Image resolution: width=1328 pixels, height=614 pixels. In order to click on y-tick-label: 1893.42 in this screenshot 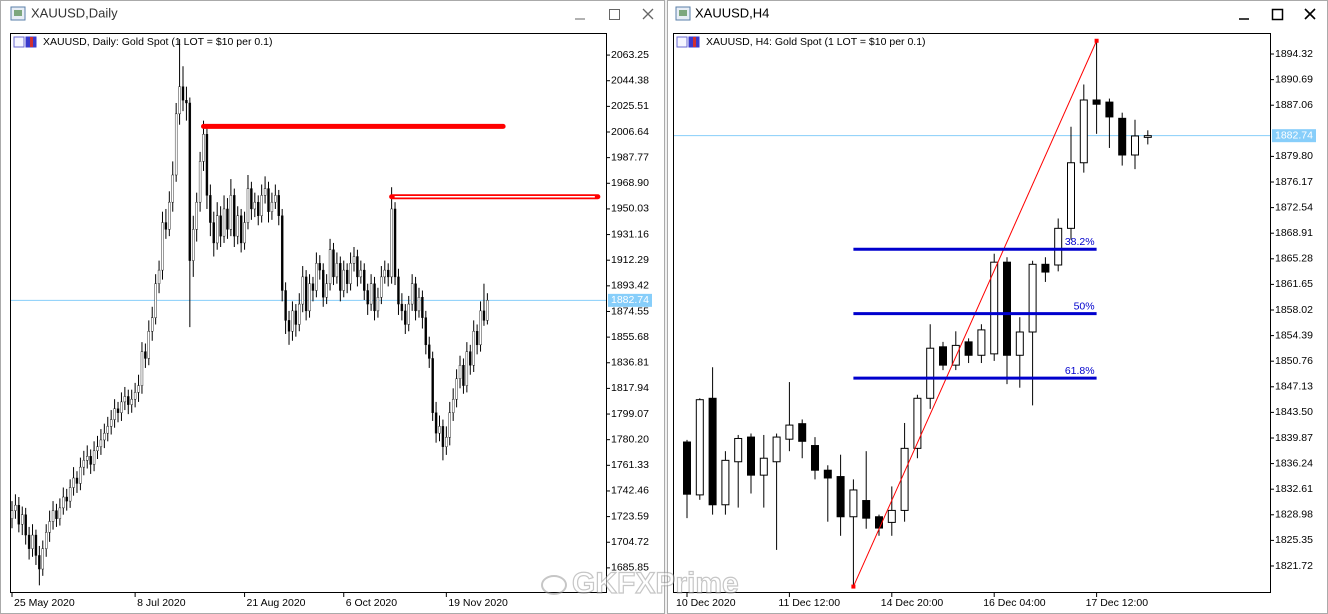, I will do `click(630, 286)`.